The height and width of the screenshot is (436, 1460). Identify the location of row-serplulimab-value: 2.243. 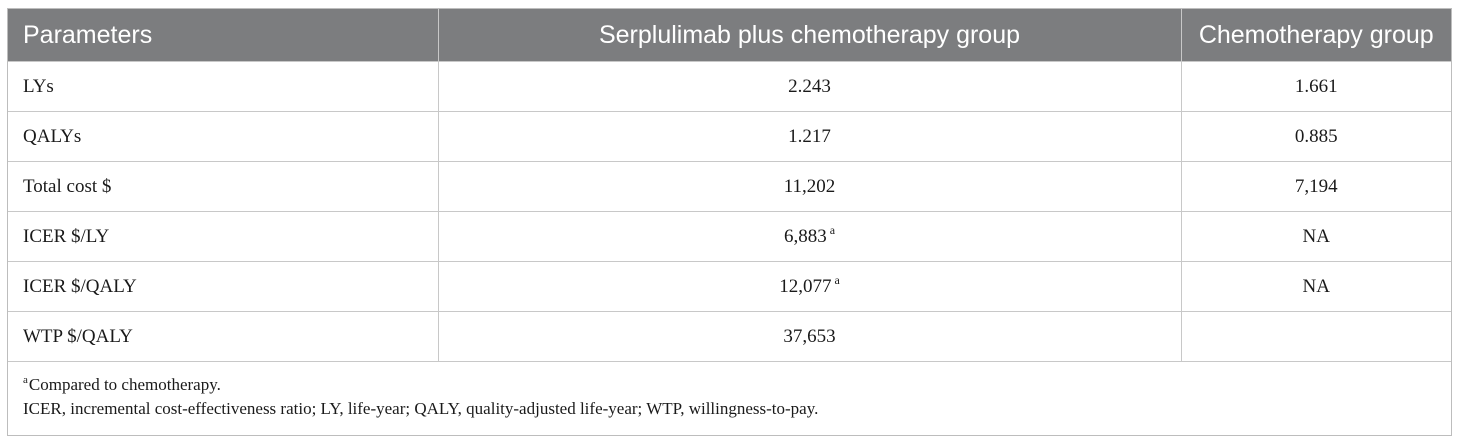
(810, 86).